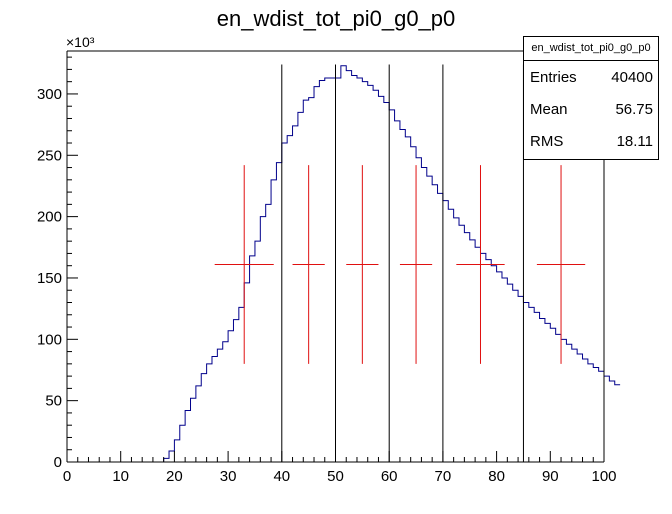  Describe the element at coordinates (67, 476) in the screenshot. I see `x-tick-label: 0` at that location.